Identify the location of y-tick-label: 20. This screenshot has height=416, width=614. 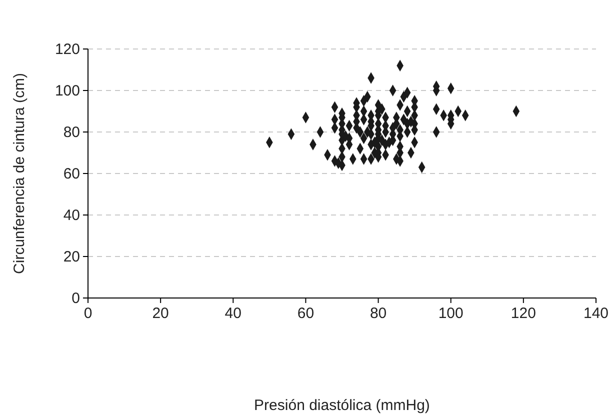
(71, 257).